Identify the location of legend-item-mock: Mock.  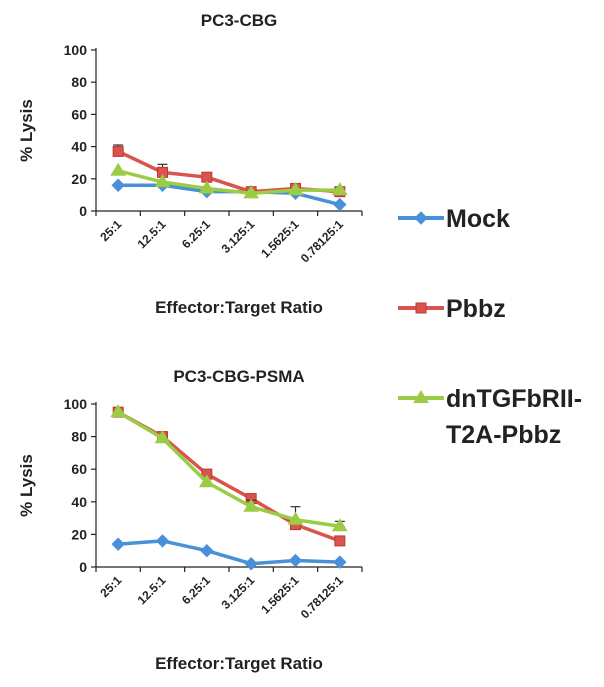
(454, 219).